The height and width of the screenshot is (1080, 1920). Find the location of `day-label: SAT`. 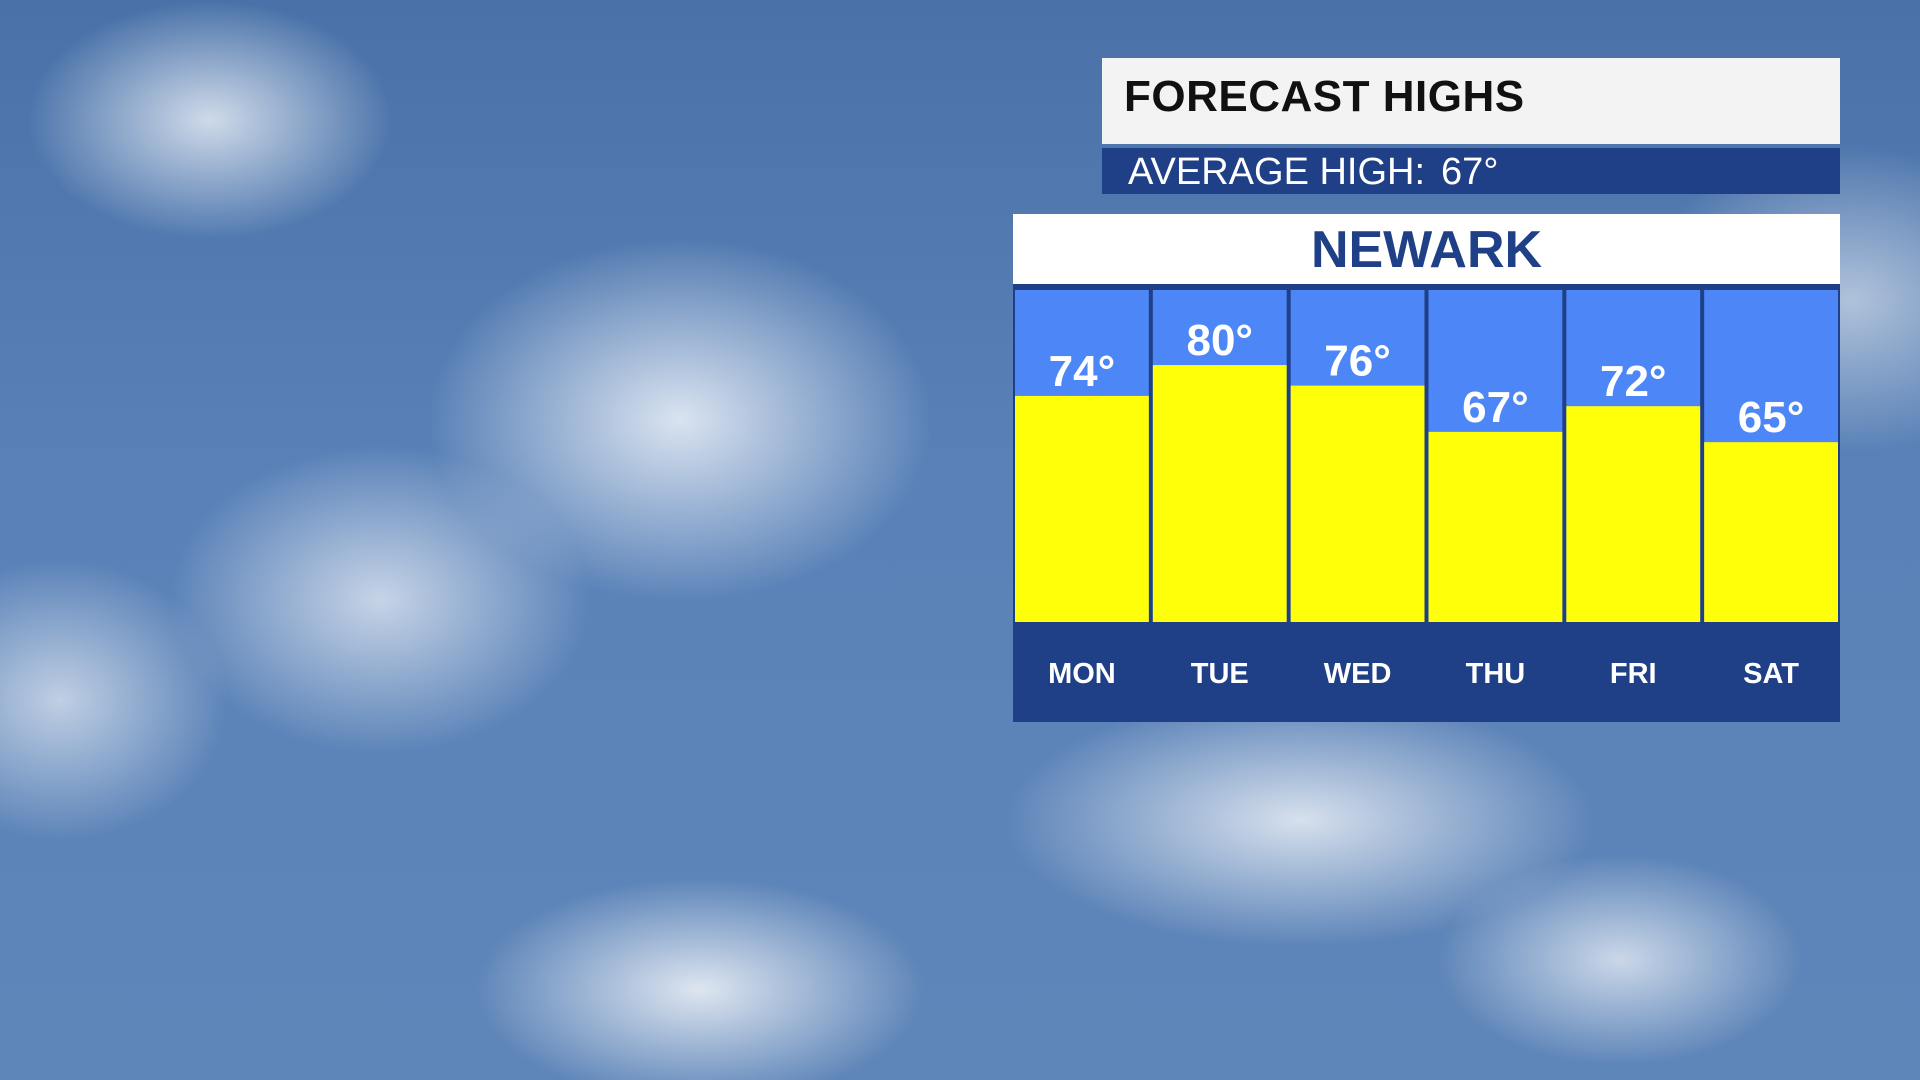

day-label: SAT is located at coordinates (1771, 674).